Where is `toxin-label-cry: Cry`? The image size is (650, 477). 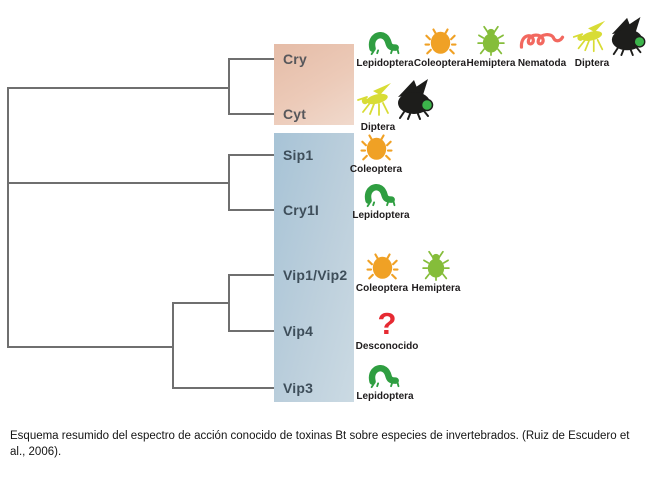
toxin-label-cry: Cry is located at coordinates (295, 59).